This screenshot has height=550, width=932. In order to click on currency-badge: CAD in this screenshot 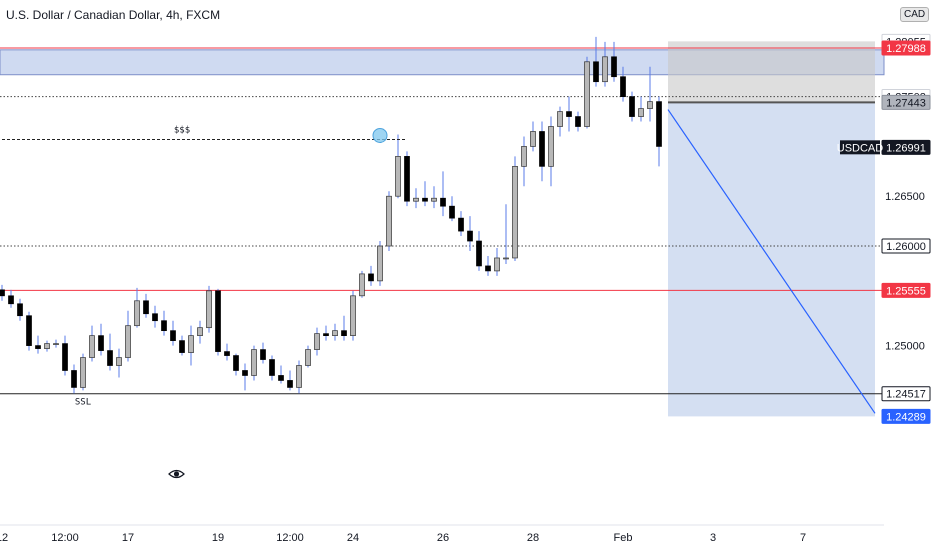, I will do `click(915, 14)`.